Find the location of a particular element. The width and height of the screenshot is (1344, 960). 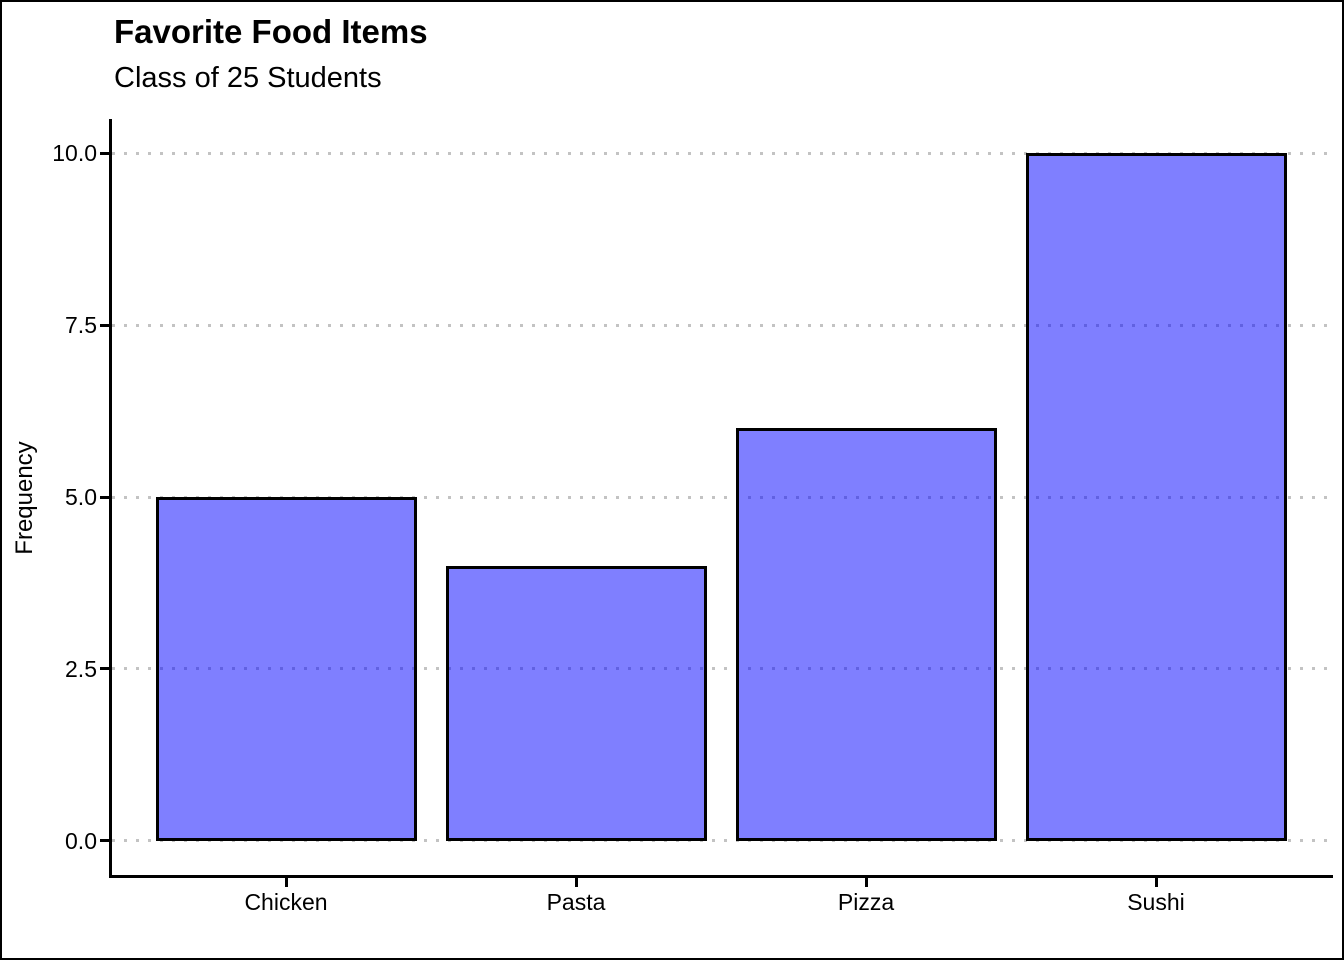

bar-pasta is located at coordinates (576, 703).